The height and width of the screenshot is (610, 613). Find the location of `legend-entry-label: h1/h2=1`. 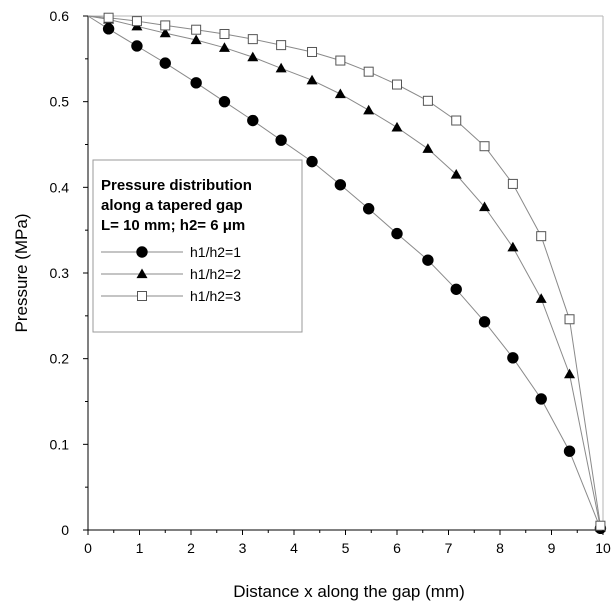

legend-entry-label: h1/h2=1 is located at coordinates (215, 252).